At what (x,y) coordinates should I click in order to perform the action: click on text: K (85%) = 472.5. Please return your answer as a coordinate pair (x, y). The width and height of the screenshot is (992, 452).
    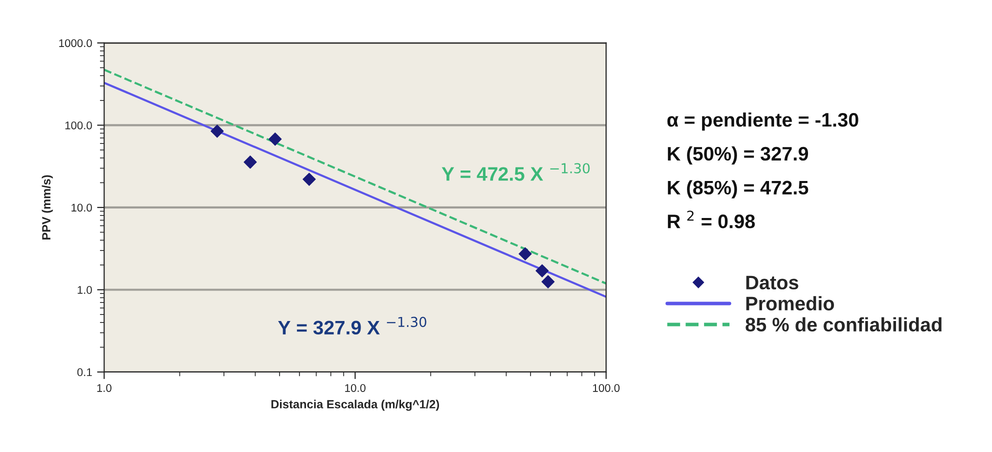
    Looking at the image, I should click on (738, 189).